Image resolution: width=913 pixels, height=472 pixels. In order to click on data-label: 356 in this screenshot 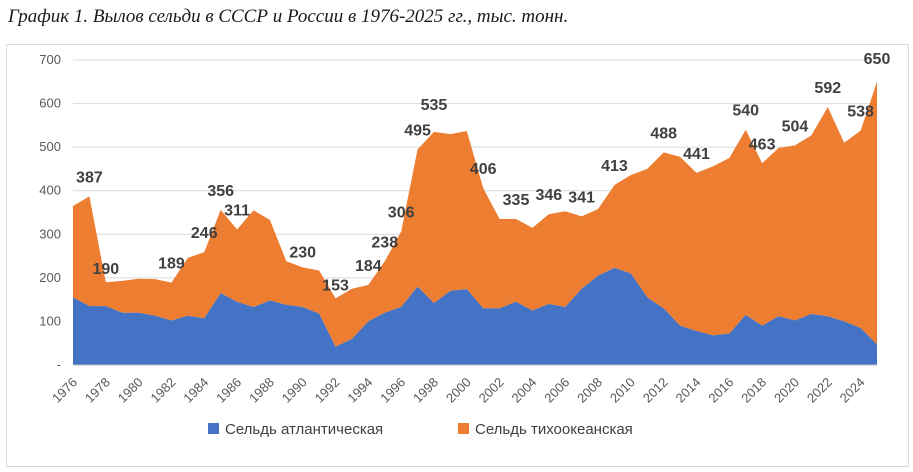, I will do `click(220, 191)`.